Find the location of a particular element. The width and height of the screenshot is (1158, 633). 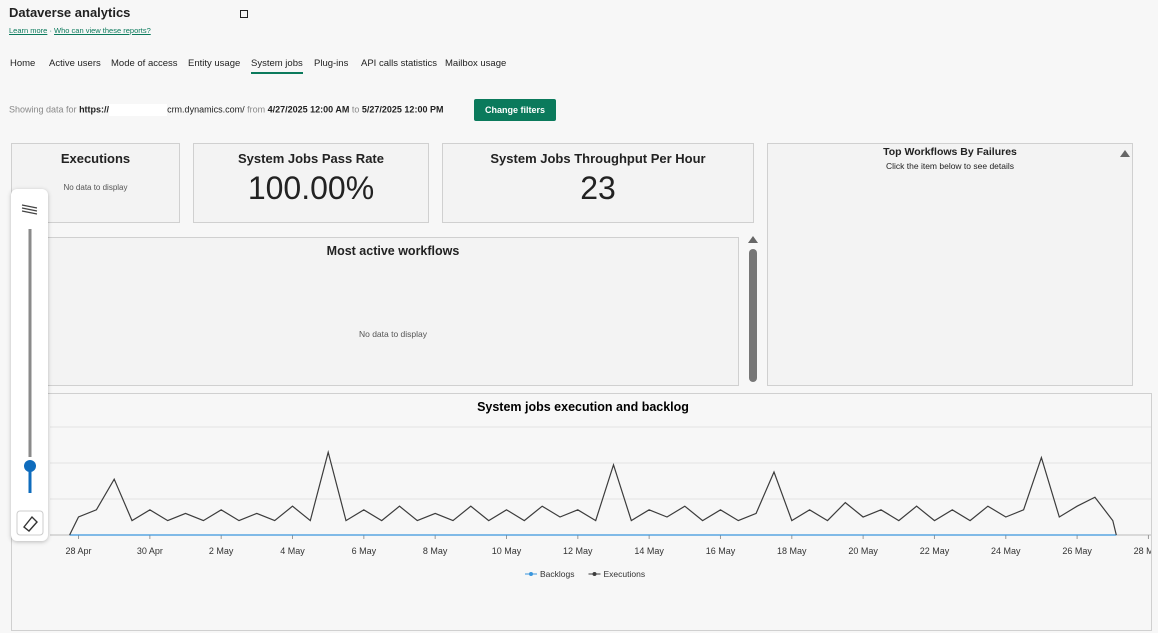

x-tick-label: 6 May is located at coordinates (364, 551).